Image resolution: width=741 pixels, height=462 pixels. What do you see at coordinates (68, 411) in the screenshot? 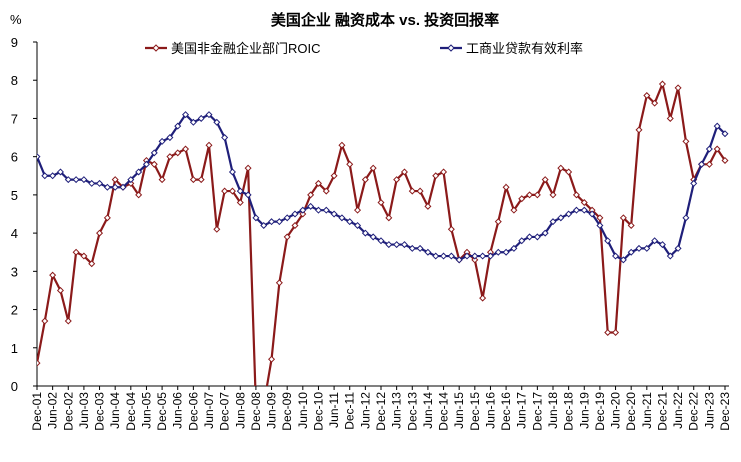
I see `x-tick-label: Dec-02` at bounding box center [68, 411].